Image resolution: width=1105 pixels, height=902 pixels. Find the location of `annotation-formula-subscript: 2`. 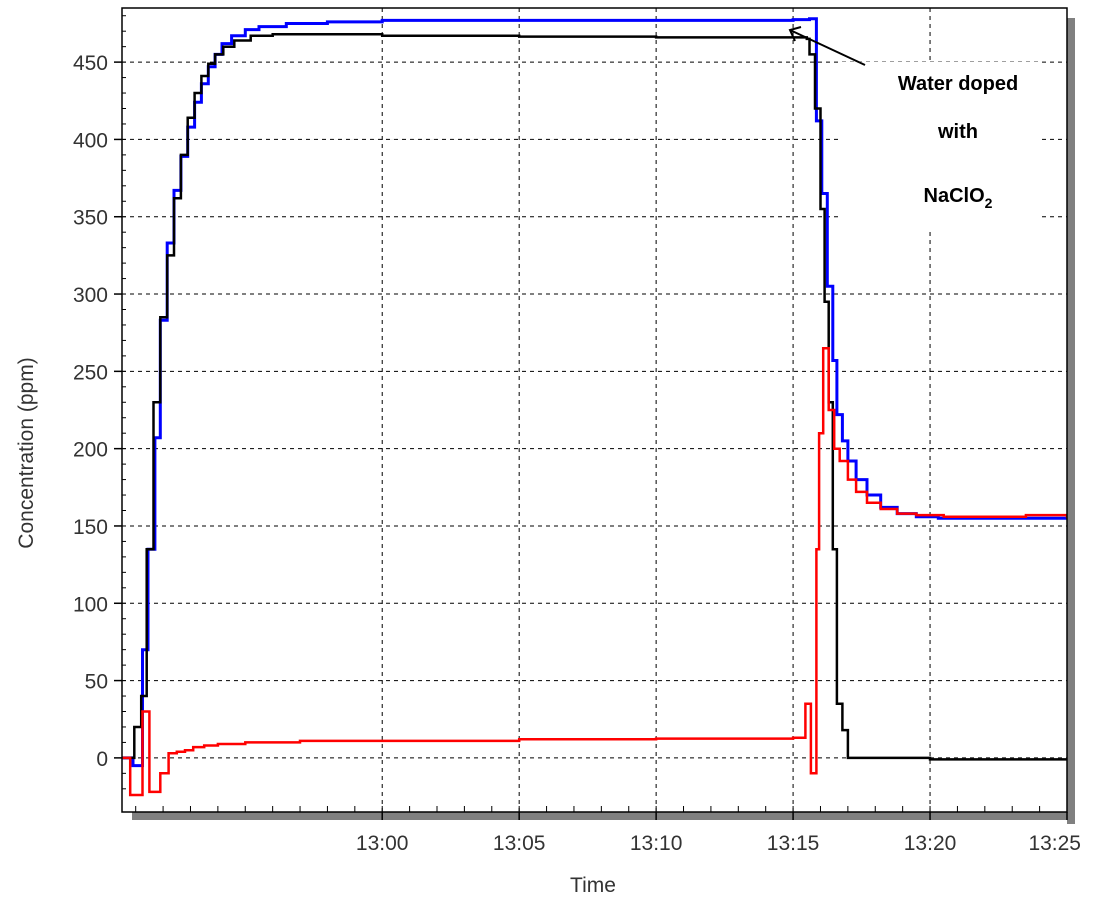

annotation-formula-subscript: 2 is located at coordinates (989, 203).